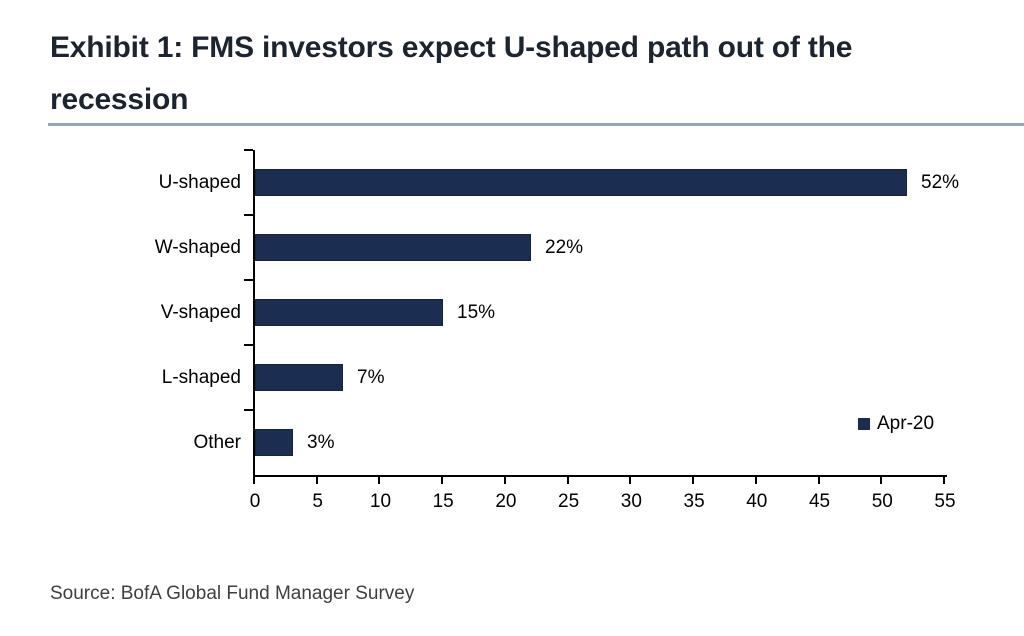  I want to click on bar-value-label-other: 3%, so click(321, 442).